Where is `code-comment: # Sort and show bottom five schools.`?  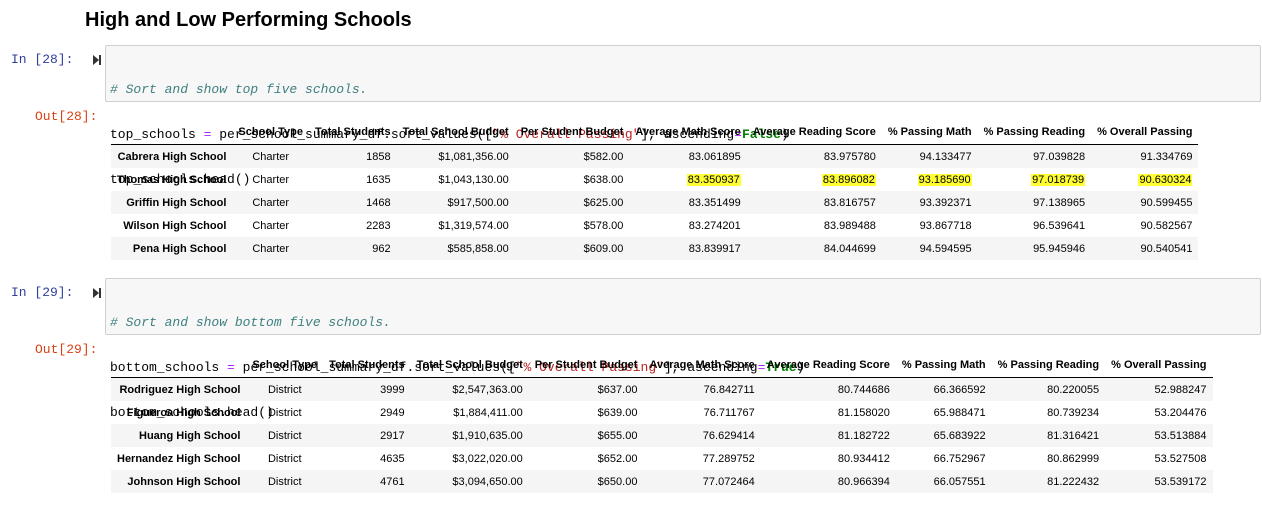 code-comment: # Sort and show bottom five schools. is located at coordinates (250, 322).